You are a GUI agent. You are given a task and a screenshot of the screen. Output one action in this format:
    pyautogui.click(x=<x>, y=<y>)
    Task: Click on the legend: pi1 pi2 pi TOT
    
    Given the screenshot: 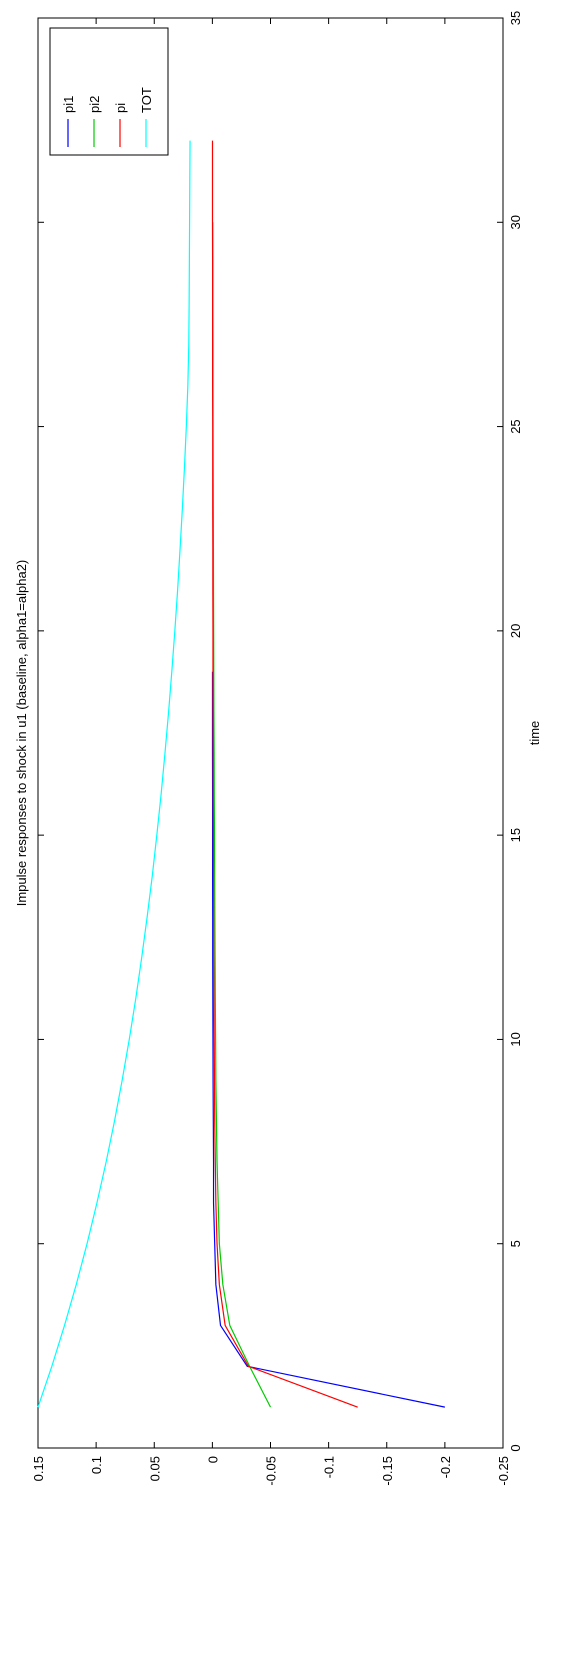 What is the action you would take?
    pyautogui.click(x=109, y=91)
    